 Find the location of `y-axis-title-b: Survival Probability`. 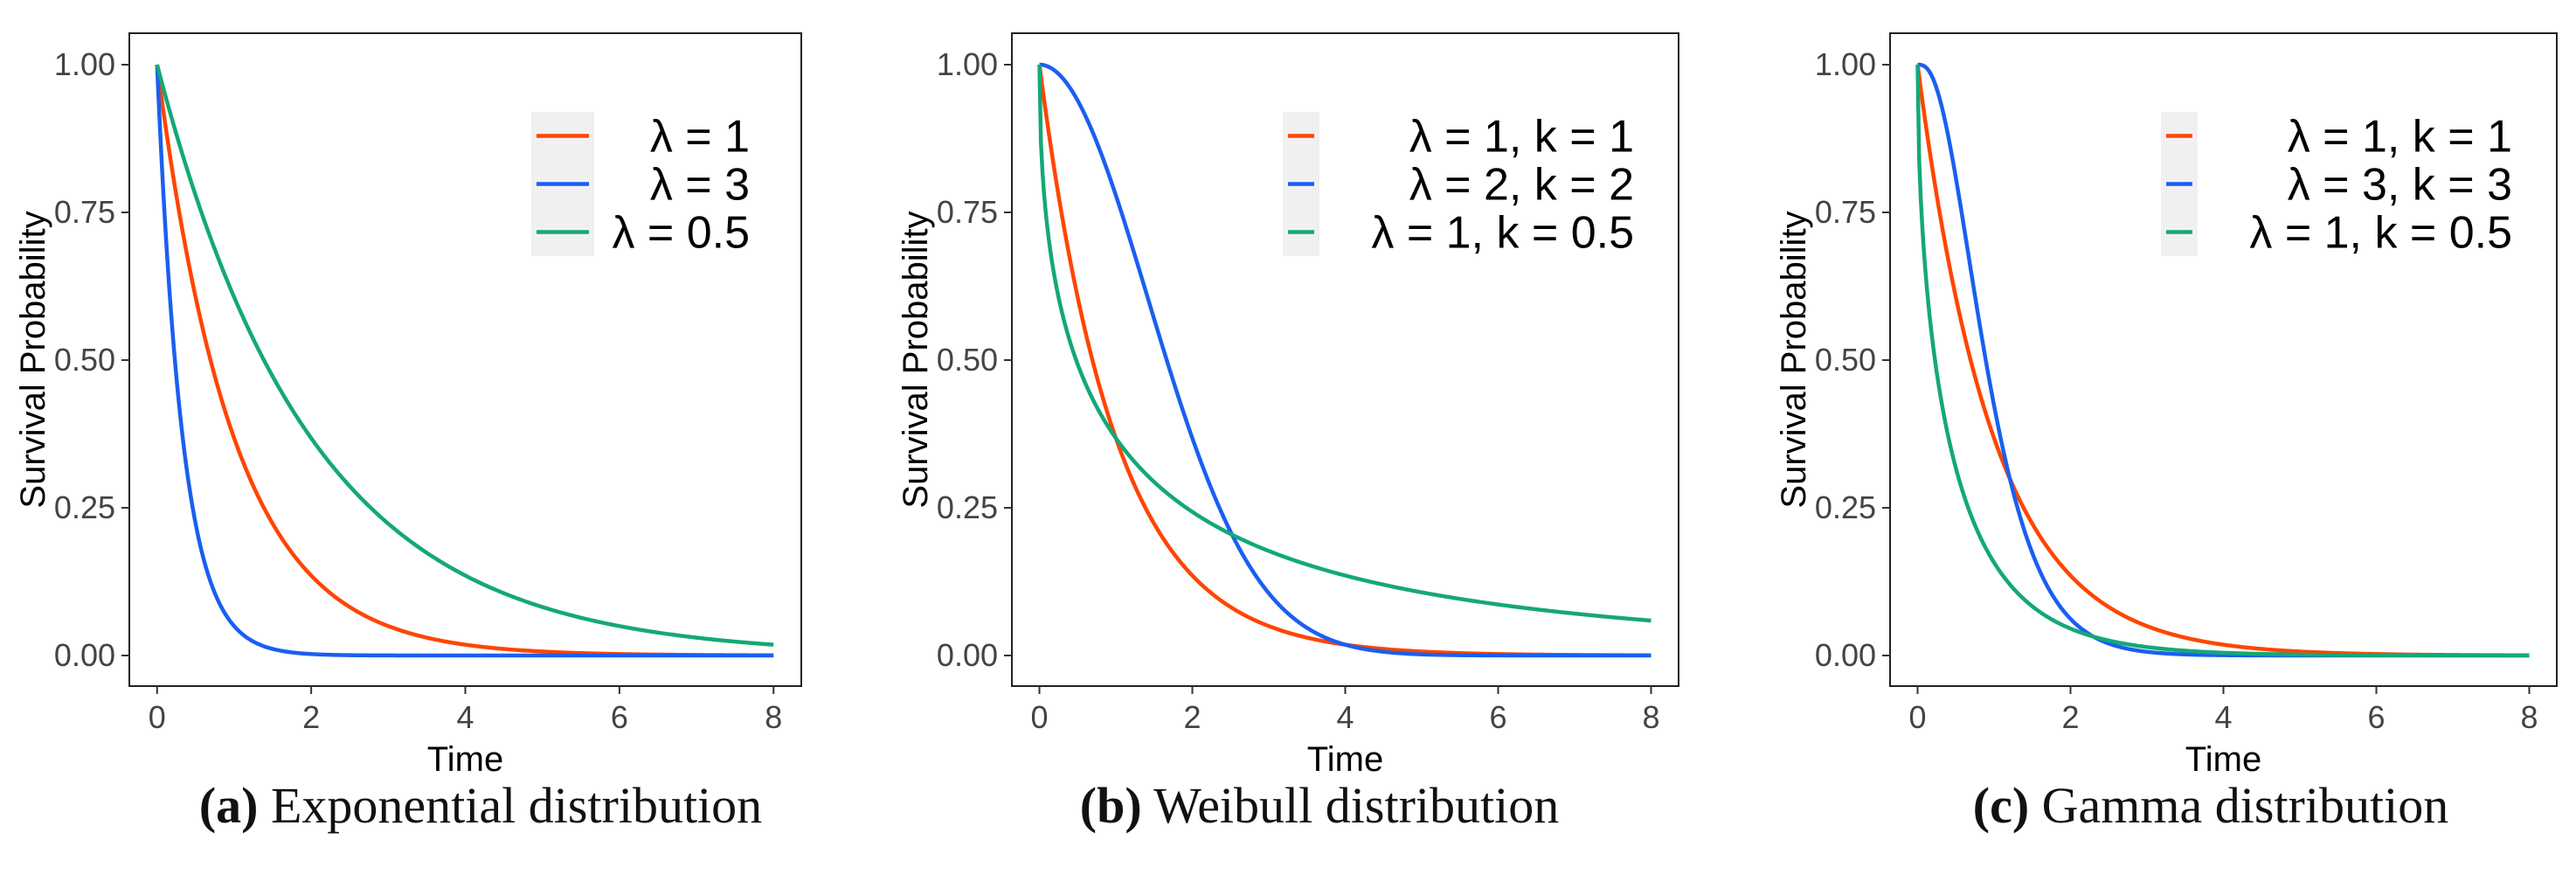

y-axis-title-b: Survival Probability is located at coordinates (916, 359).